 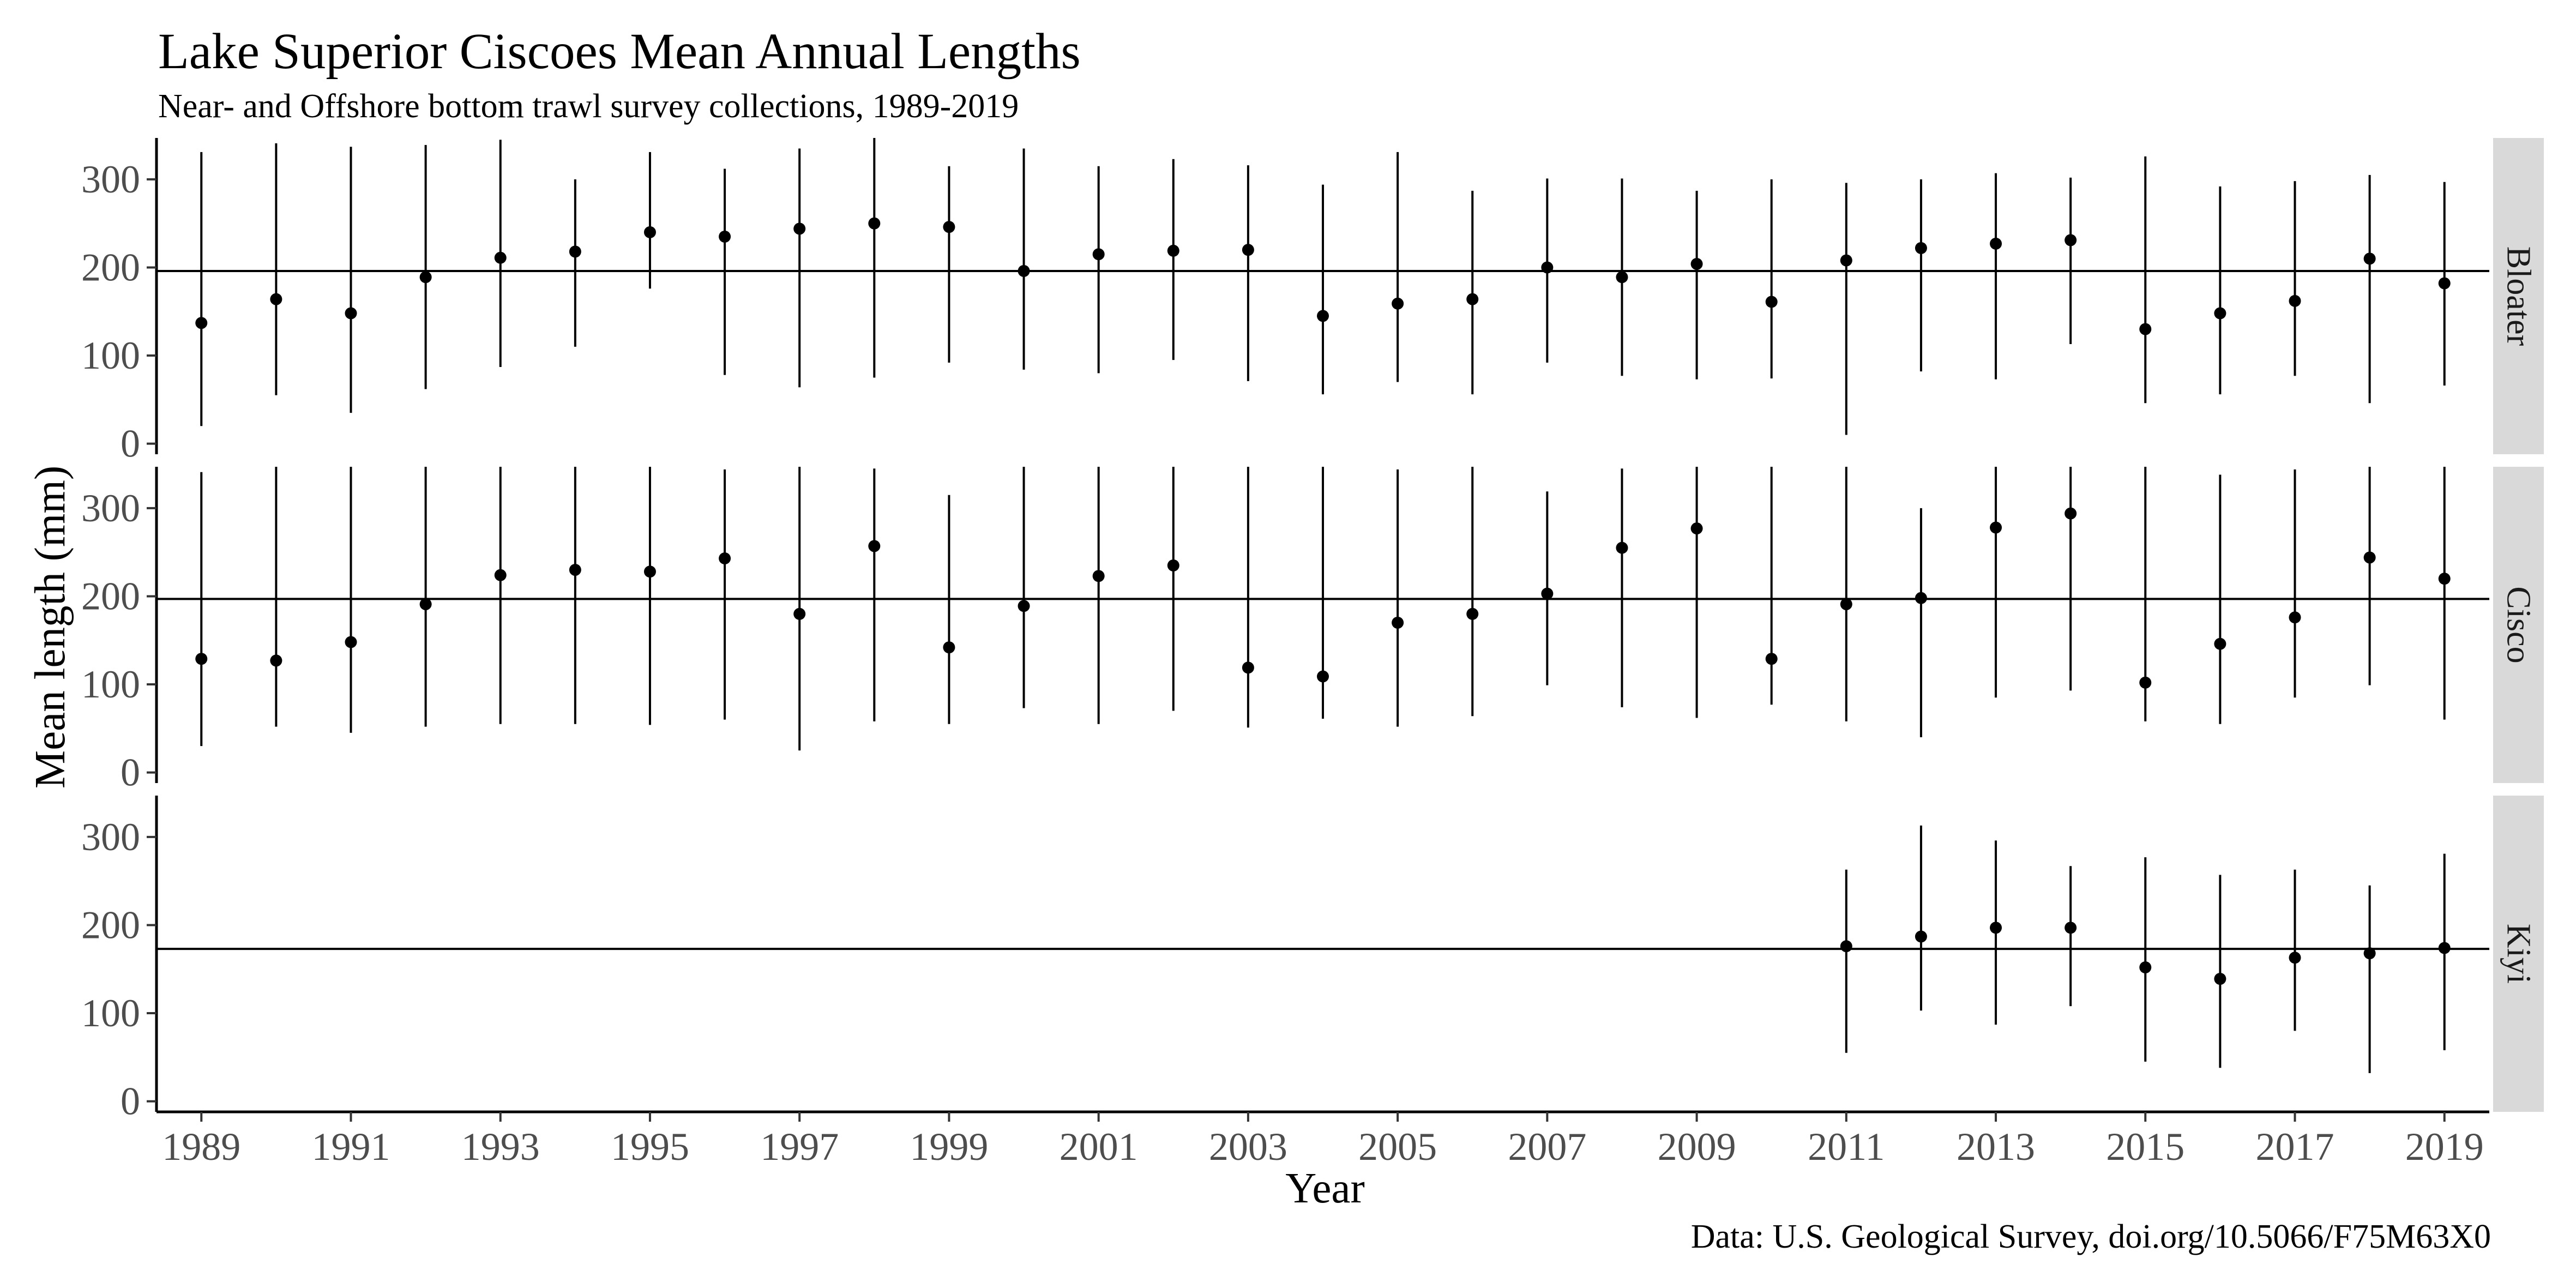 I want to click on x-tick-label: 1991, so click(x=351, y=1147).